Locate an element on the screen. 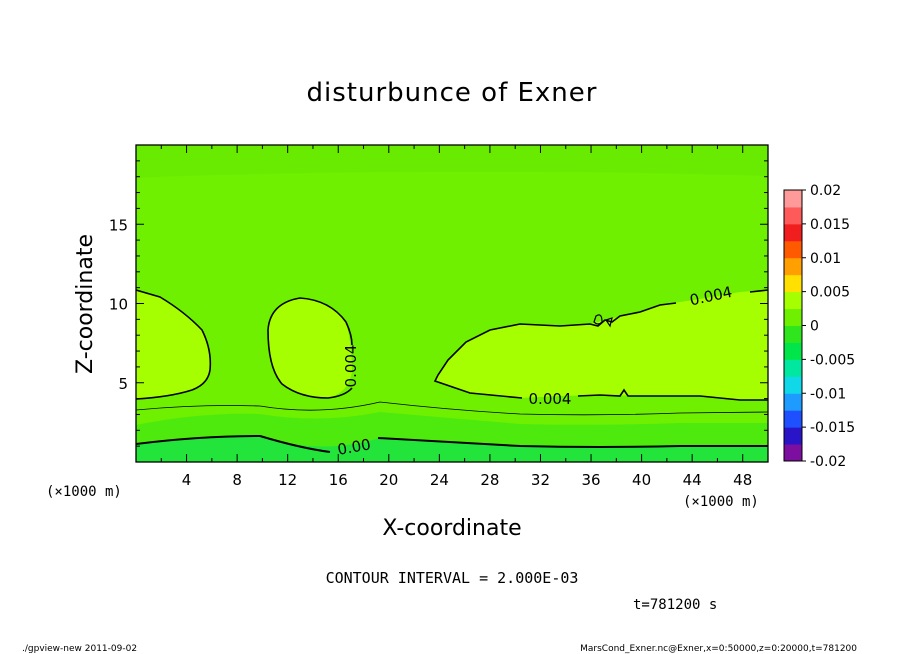 Image resolution: width=904 pixels, height=654 pixels. y-tick-label: 5 is located at coordinates (123, 384).